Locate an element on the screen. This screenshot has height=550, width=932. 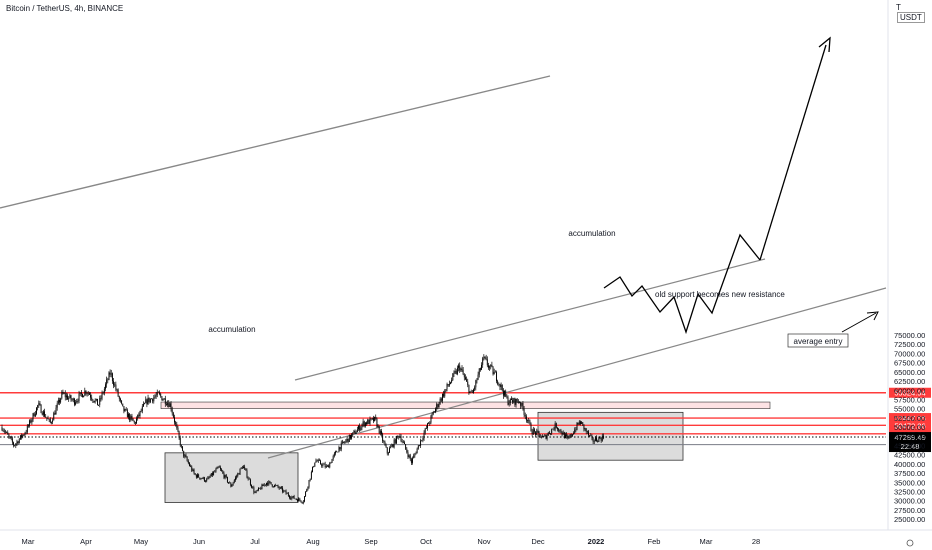
currency-prefix: T is located at coordinates (898, 7).